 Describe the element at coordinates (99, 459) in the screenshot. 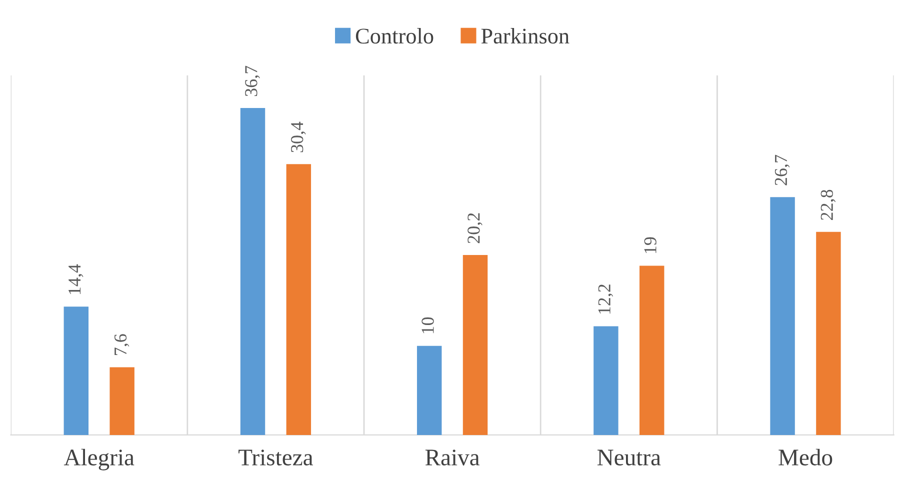

I see `x-tick-label: Alegria` at that location.